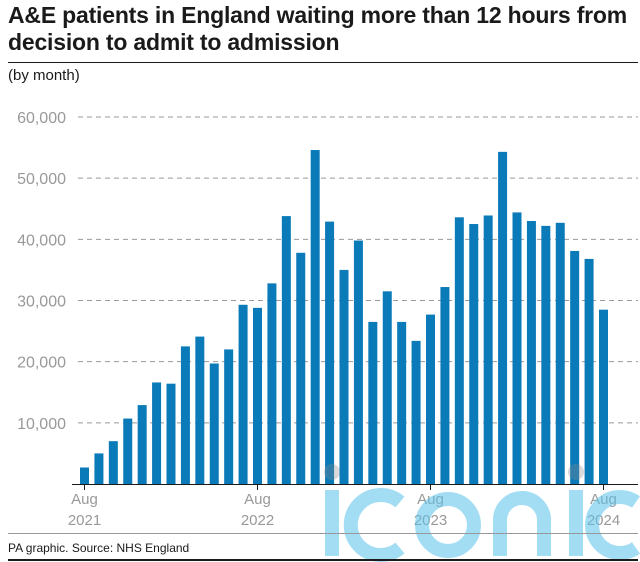 The width and height of the screenshot is (640, 562). What do you see at coordinates (344, 506) in the screenshot?
I see `x-axis-ticks: Aug 2021 Aug 2022 Aug 2023 Aug 2024` at bounding box center [344, 506].